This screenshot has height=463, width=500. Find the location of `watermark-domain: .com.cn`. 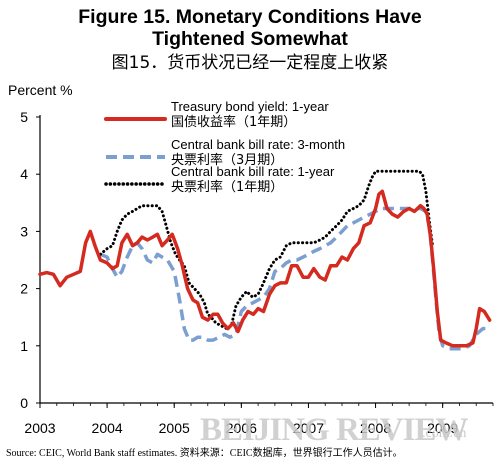

watermark-domain: .com.cn is located at coordinates (444, 433).